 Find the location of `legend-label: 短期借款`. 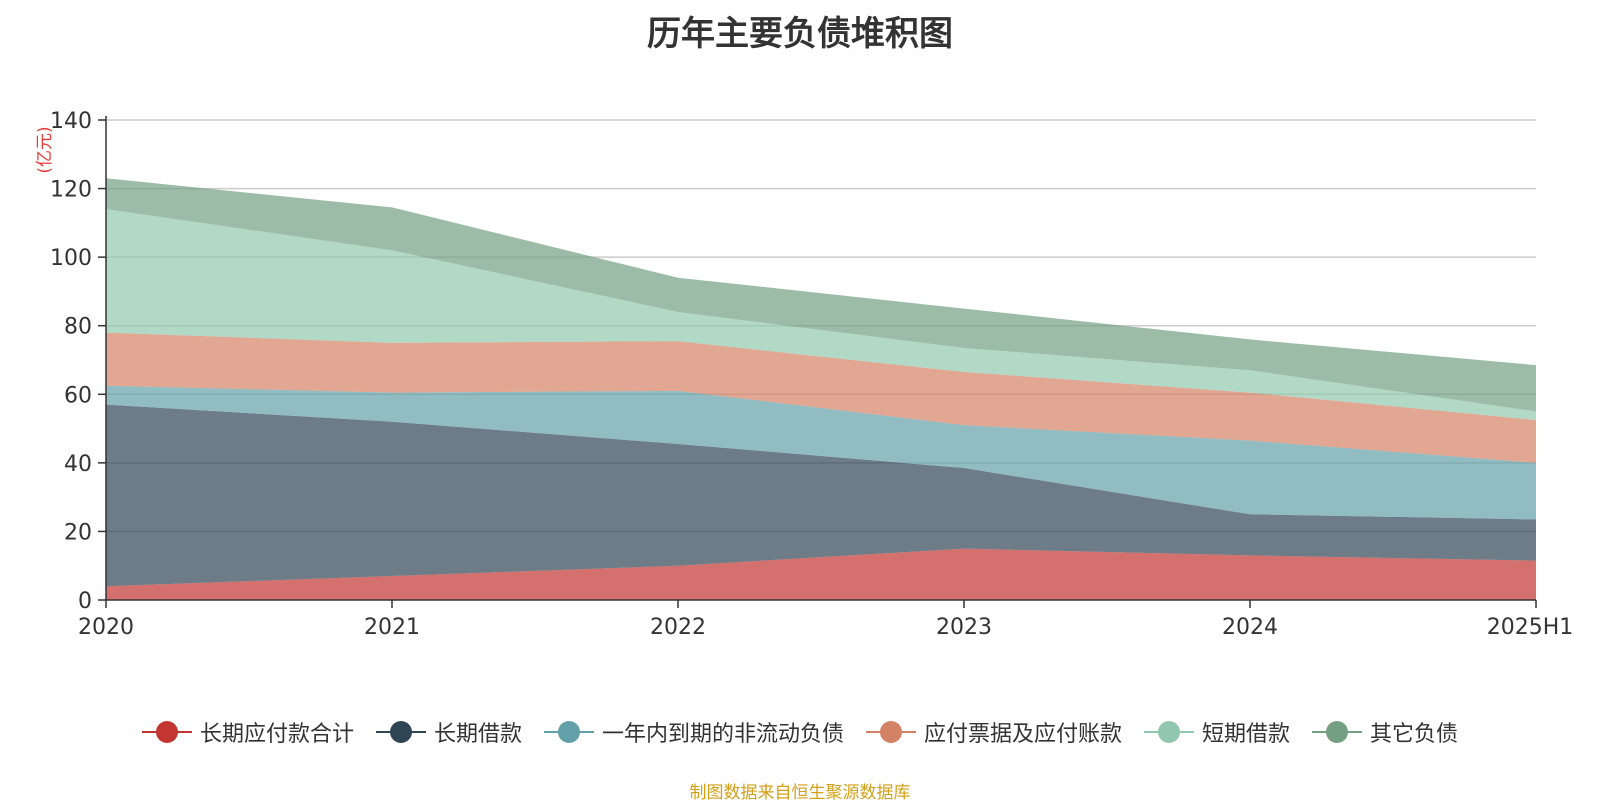

legend-label: 短期借款 is located at coordinates (1246, 734).